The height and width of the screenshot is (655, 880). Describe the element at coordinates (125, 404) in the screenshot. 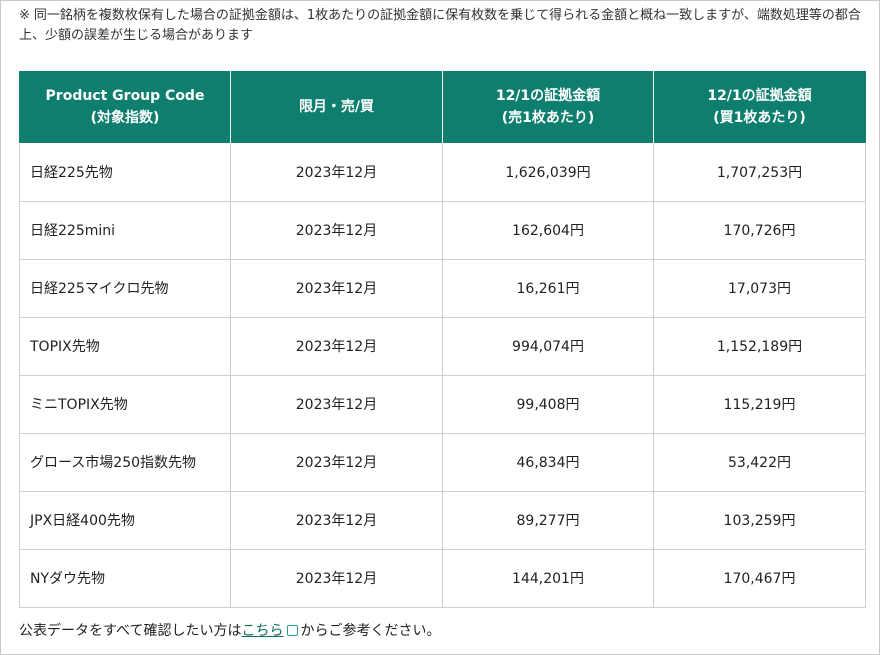

I see `product-cell: ミニTOPIX先物` at that location.